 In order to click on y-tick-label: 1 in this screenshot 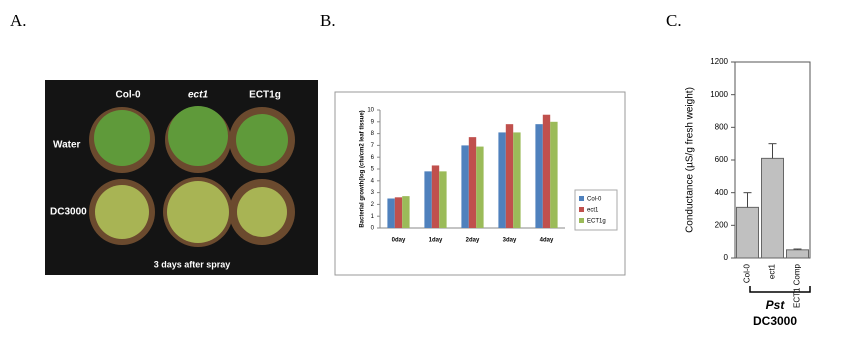, I will do `click(373, 217)`.